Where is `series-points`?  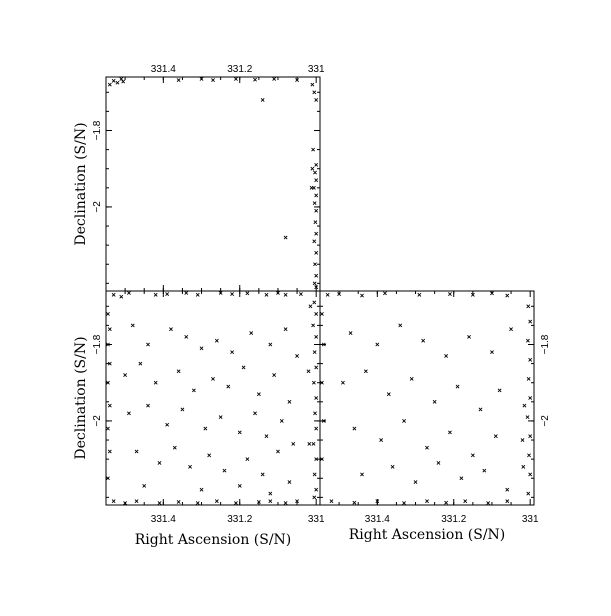 series-points is located at coordinates (426, 398).